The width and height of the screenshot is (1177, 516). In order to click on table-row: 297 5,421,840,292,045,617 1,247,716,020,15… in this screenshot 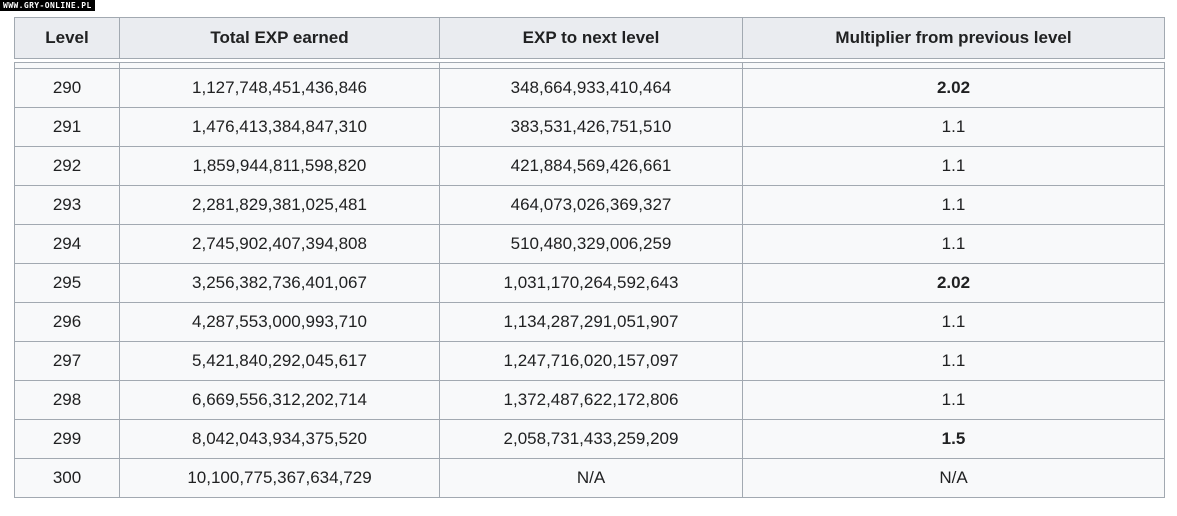, I will do `click(589, 361)`.